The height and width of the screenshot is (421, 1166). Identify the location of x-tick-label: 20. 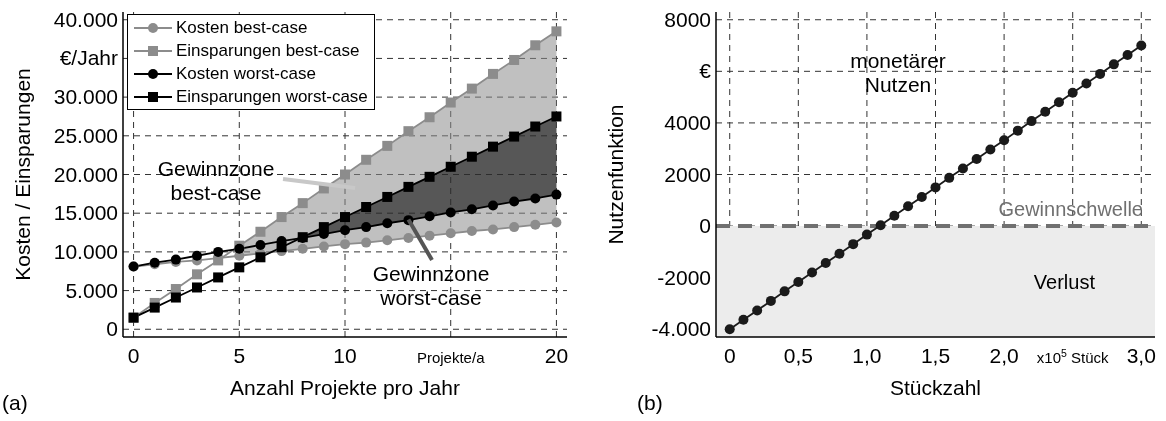
(556, 355).